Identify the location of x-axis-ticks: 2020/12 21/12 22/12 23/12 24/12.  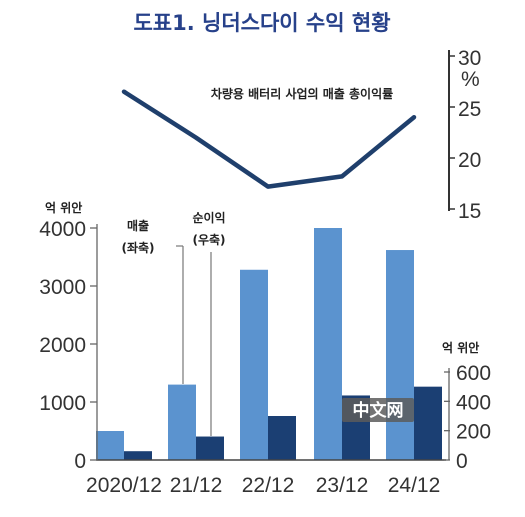
(263, 485).